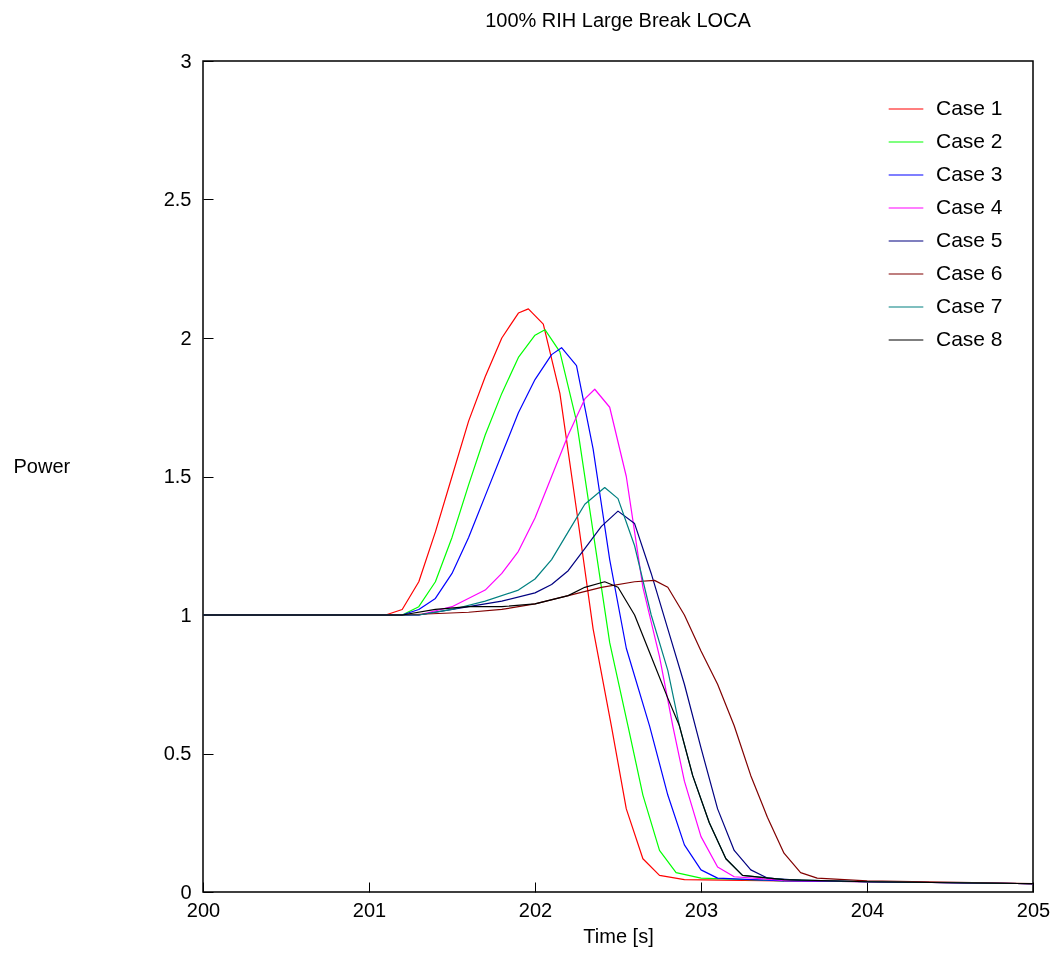 The height and width of the screenshot is (975, 1063). What do you see at coordinates (177, 199) in the screenshot?
I see `y-tick-label: 2.5` at bounding box center [177, 199].